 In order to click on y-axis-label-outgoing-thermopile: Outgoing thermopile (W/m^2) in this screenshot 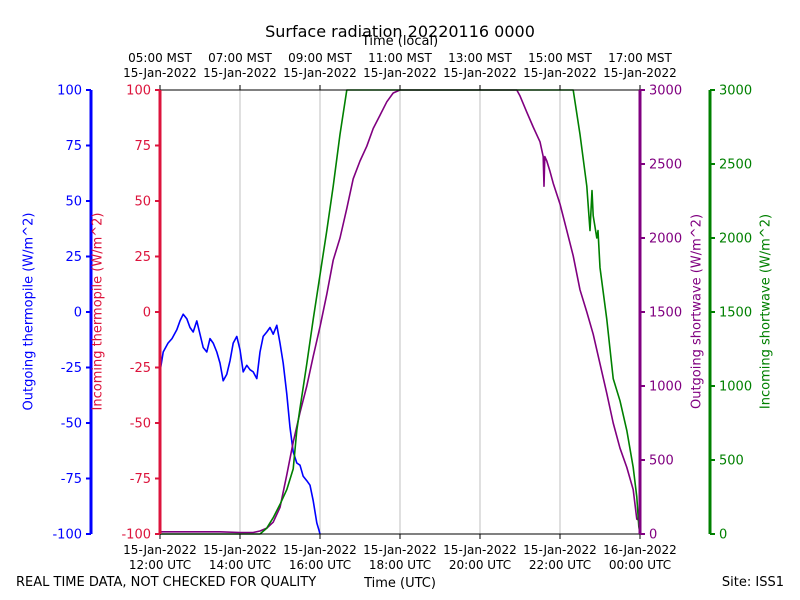, I will do `click(29, 311)`.